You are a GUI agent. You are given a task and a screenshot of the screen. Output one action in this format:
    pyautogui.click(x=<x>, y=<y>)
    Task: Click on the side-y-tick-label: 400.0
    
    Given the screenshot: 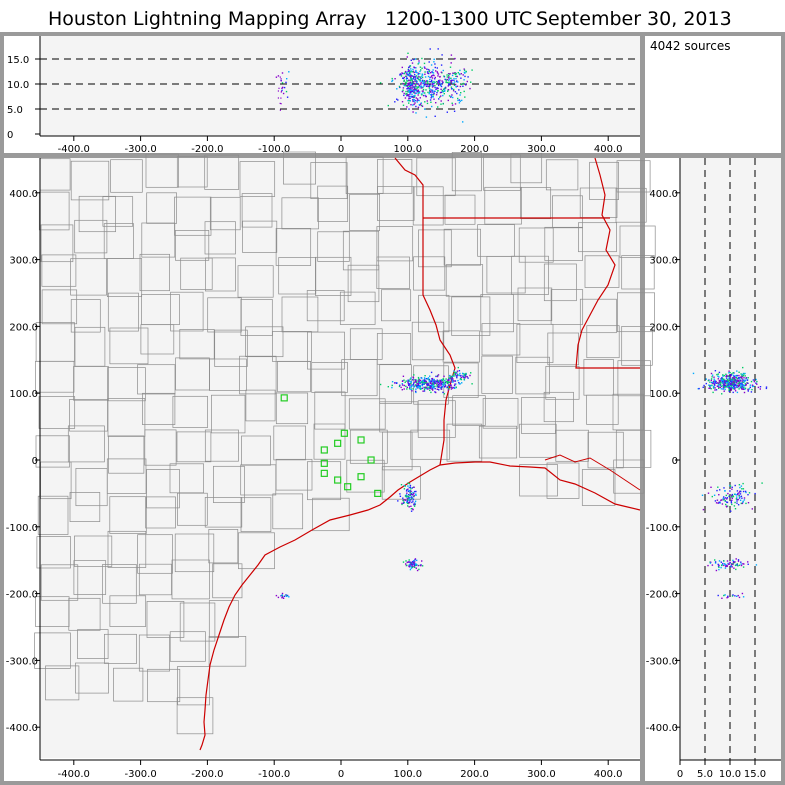 What is the action you would take?
    pyautogui.click(x=663, y=194)
    